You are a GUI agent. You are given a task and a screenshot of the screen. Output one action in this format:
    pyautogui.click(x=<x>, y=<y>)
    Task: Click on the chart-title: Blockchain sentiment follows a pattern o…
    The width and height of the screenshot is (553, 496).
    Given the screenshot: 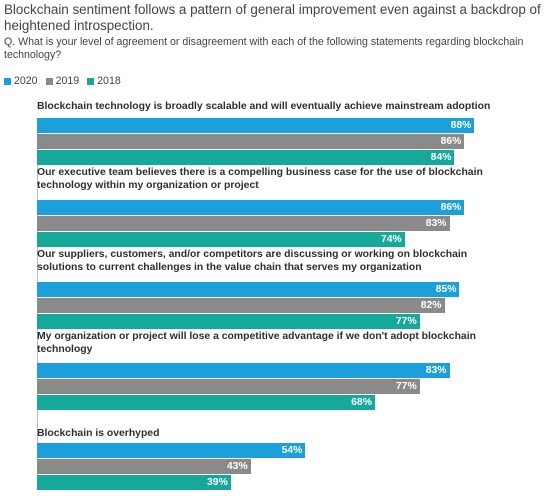 What is the action you would take?
    pyautogui.click(x=272, y=17)
    